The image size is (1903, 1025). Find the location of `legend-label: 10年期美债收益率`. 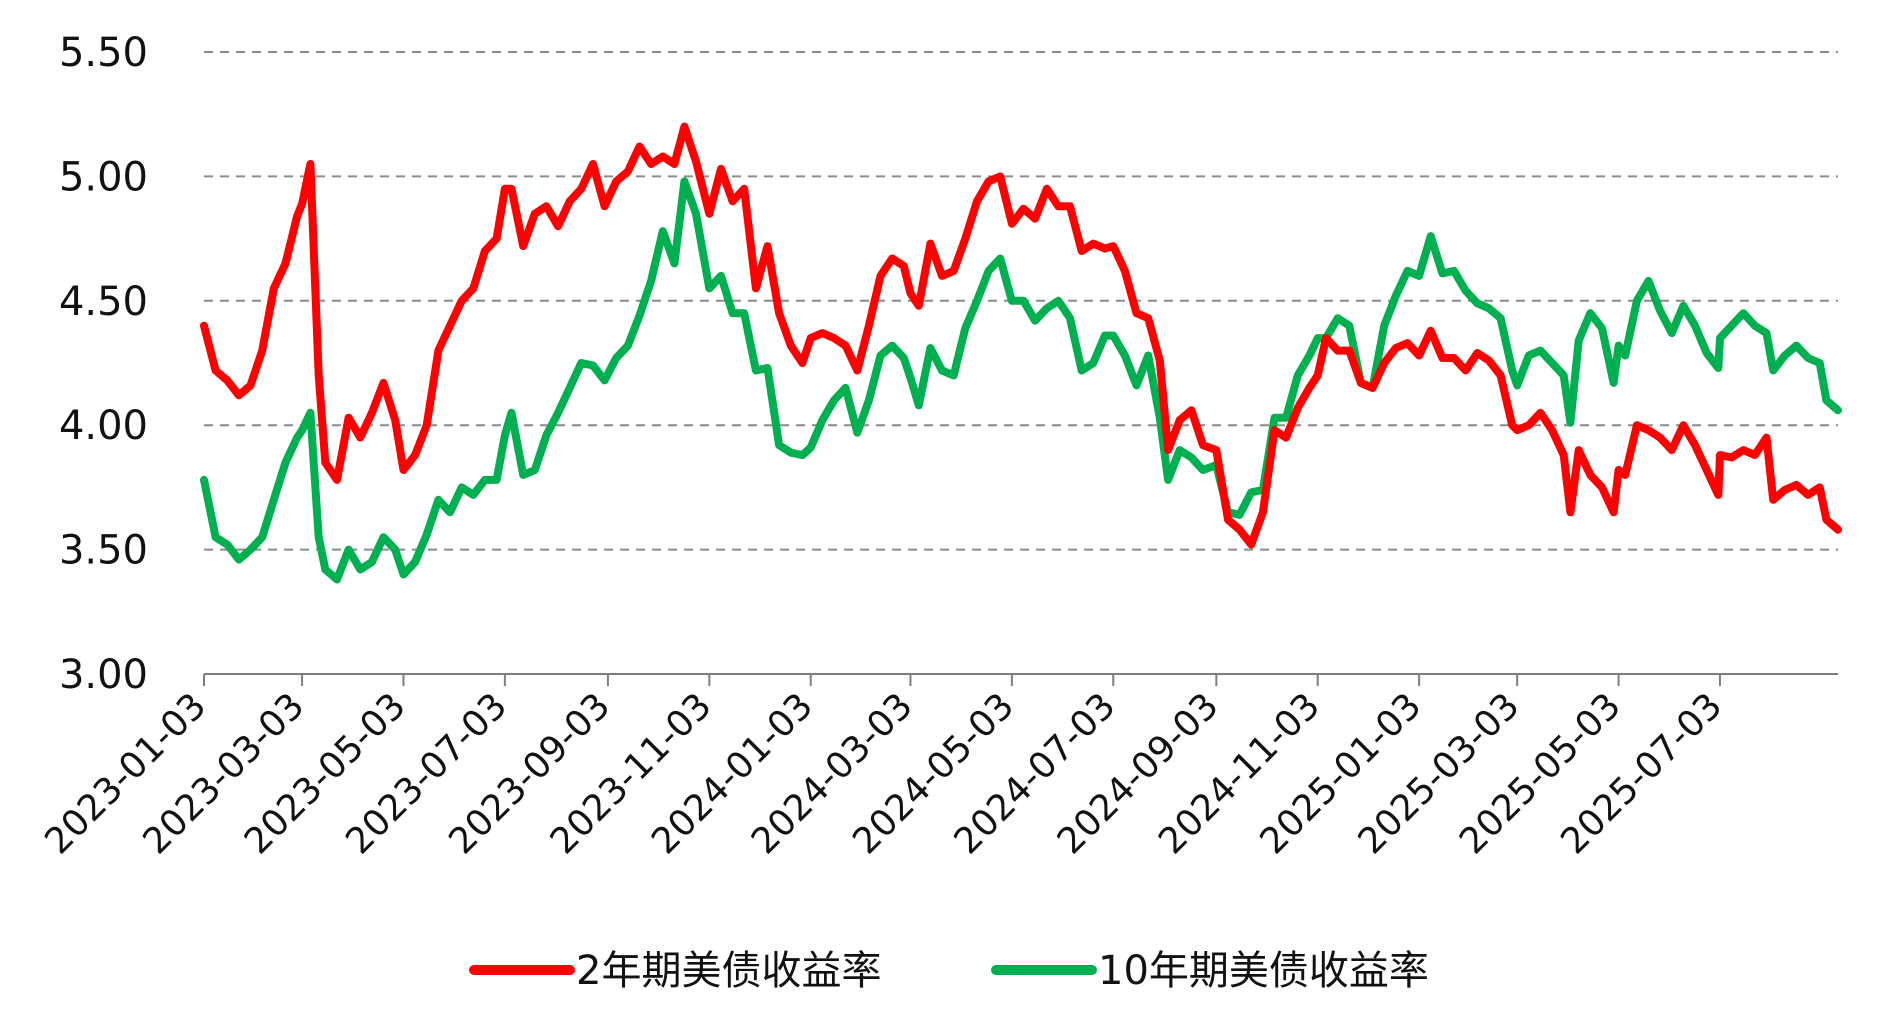

legend-label: 10年期美债收益率 is located at coordinates (1263, 971).